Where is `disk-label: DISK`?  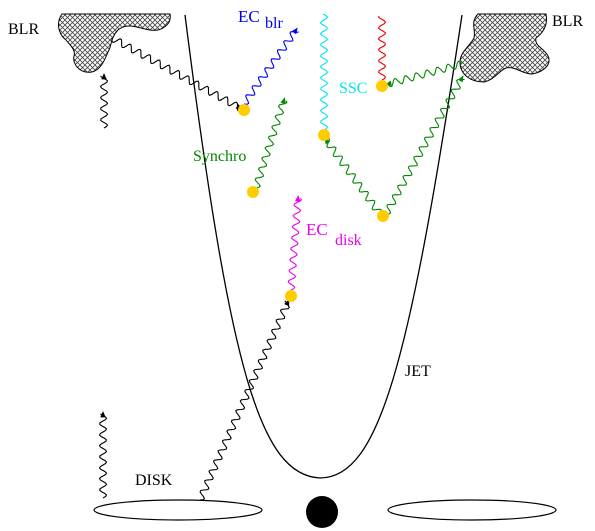
disk-label: DISK is located at coordinates (154, 480).